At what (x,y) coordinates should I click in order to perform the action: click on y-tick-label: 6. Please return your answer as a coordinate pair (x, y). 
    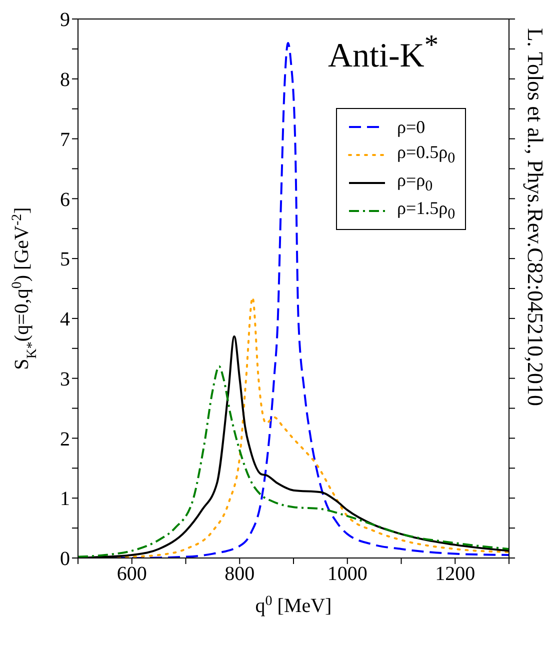
    Looking at the image, I should click on (65, 199).